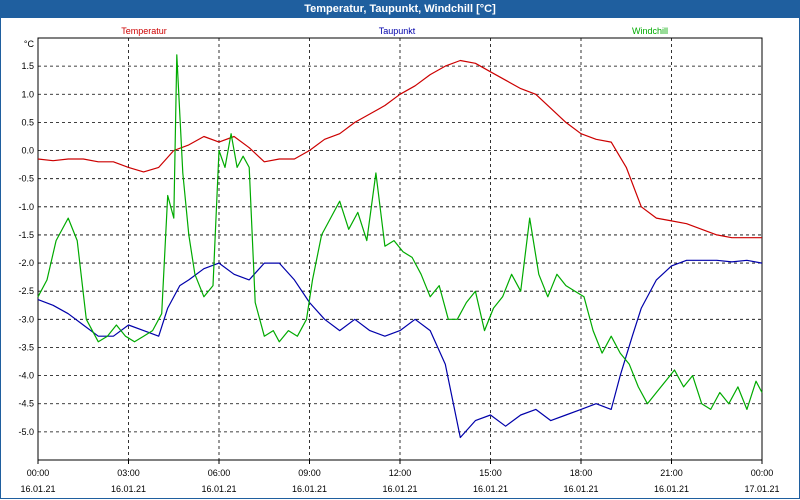 The height and width of the screenshot is (500, 800). I want to click on y-tick-label: 1.5, so click(27, 66).